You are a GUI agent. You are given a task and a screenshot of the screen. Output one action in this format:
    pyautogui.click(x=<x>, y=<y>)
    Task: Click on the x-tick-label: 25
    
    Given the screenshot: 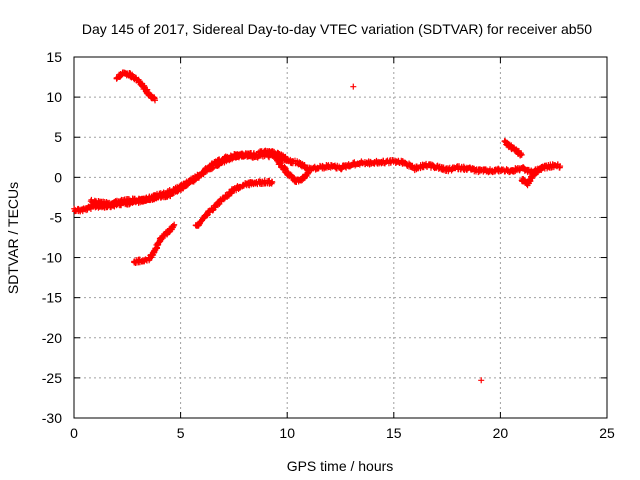 What is the action you would take?
    pyautogui.click(x=607, y=433)
    